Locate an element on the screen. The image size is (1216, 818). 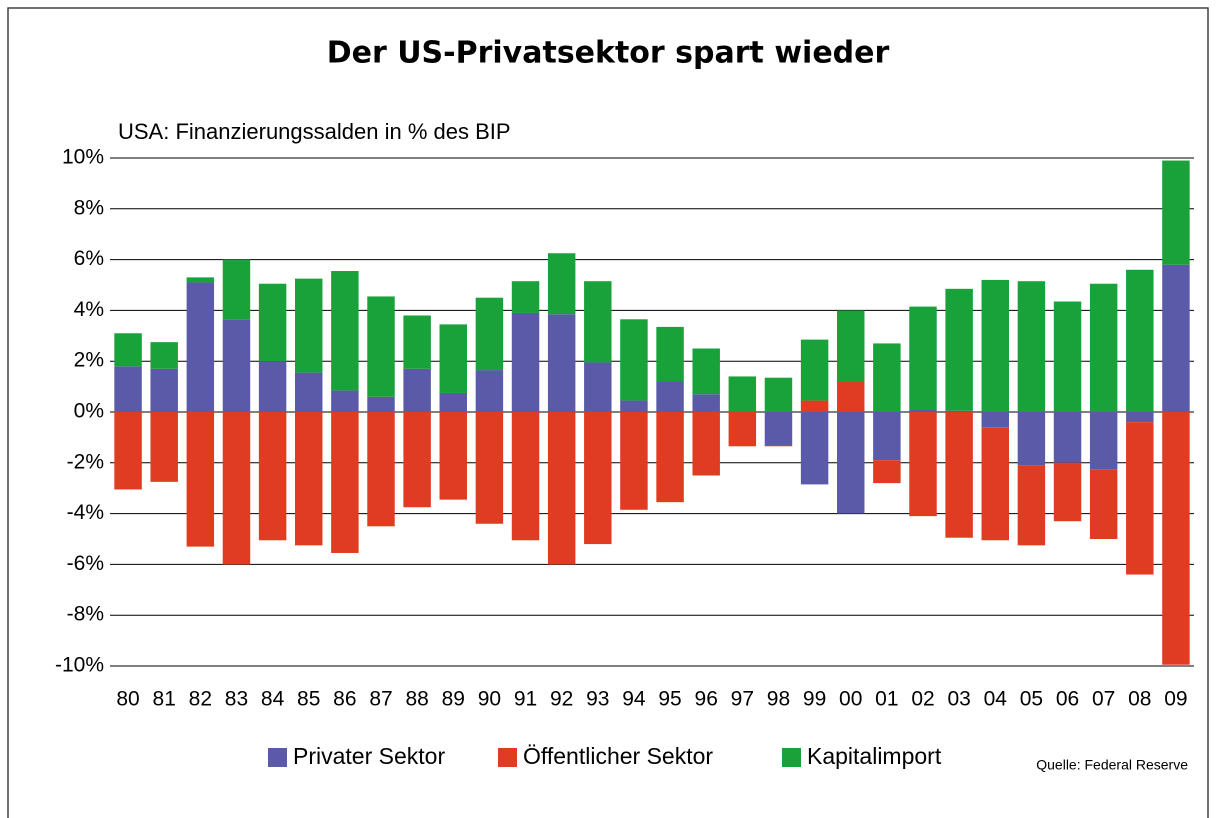
x-tick-label: 89 is located at coordinates (453, 699).